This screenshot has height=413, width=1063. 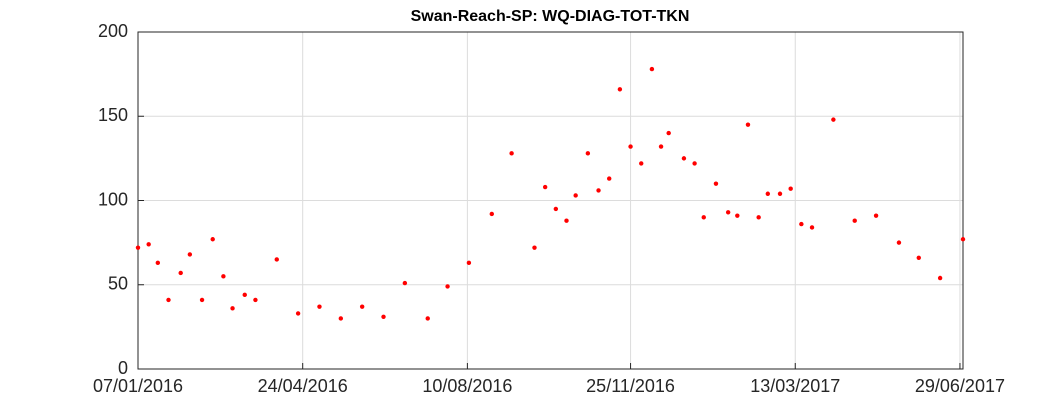 What do you see at coordinates (630, 386) in the screenshot?
I see `x-tick-label: 25/11/2016` at bounding box center [630, 386].